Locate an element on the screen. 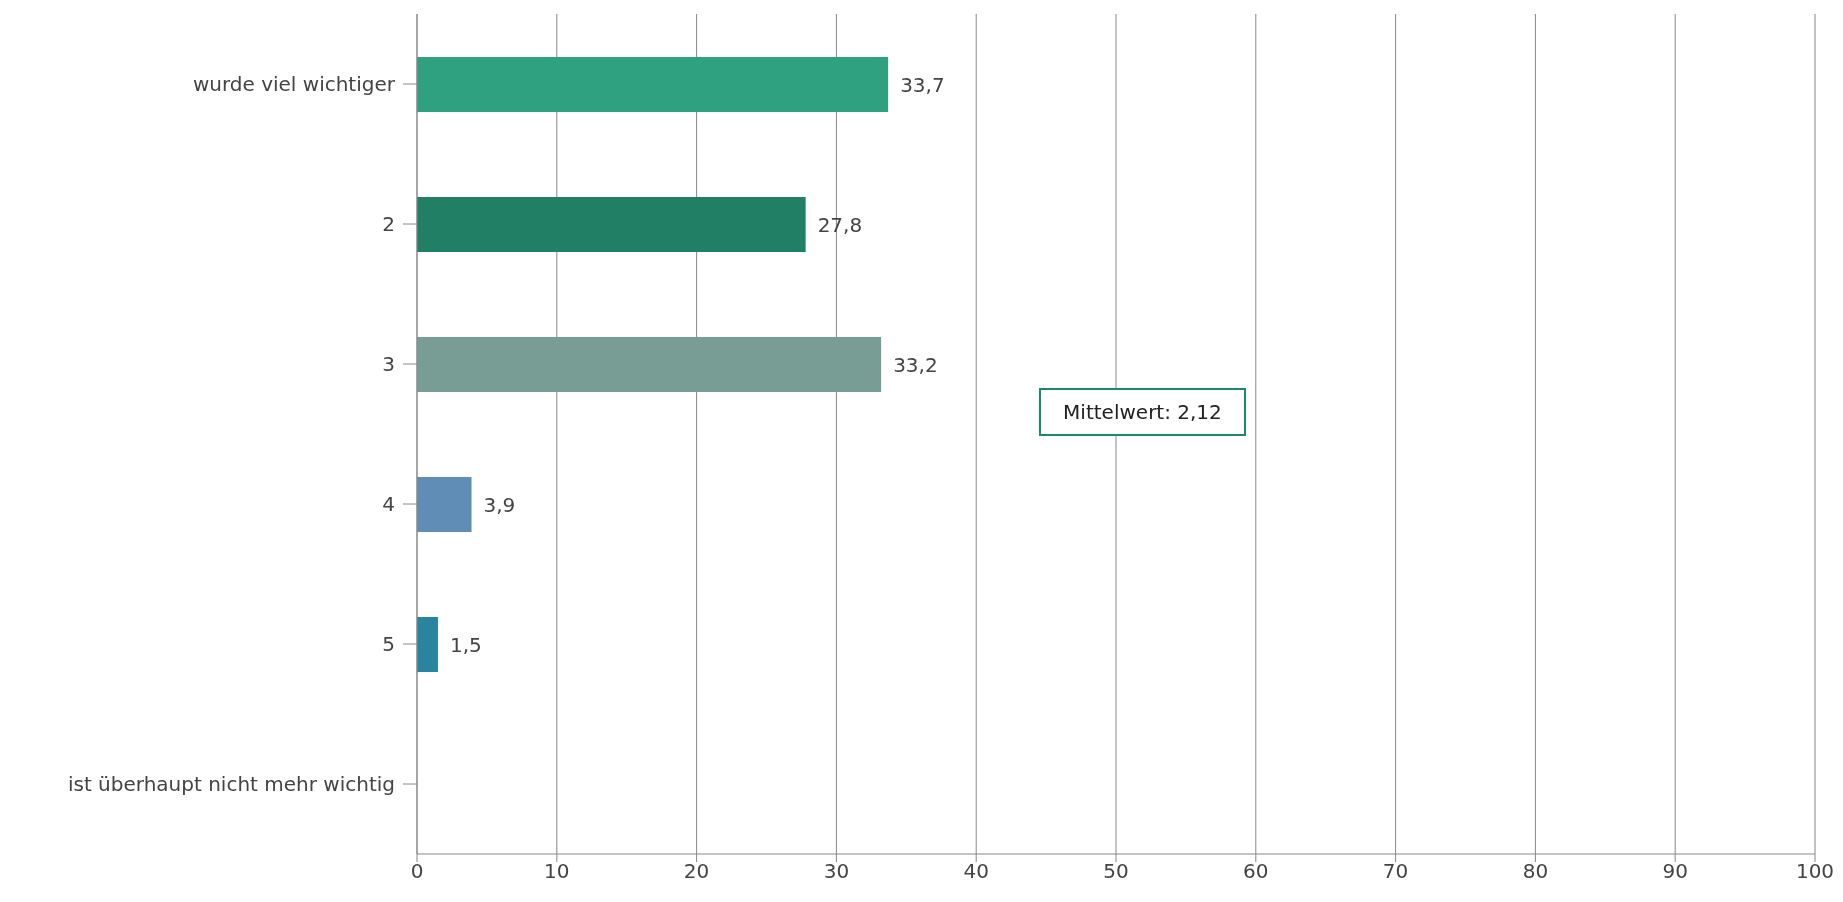 Image resolution: width=1843 pixels, height=902 pixels. y-tick-label: wurde viel wichtiger is located at coordinates (294, 84).